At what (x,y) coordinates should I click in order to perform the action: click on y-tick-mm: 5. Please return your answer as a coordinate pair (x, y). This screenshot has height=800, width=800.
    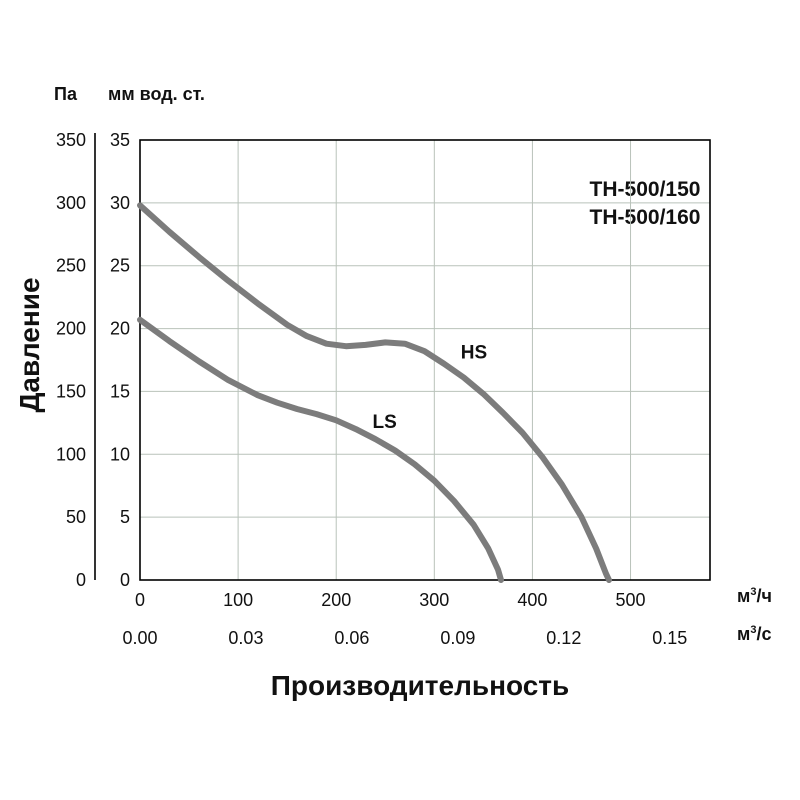
    Looking at the image, I should click on (125, 517).